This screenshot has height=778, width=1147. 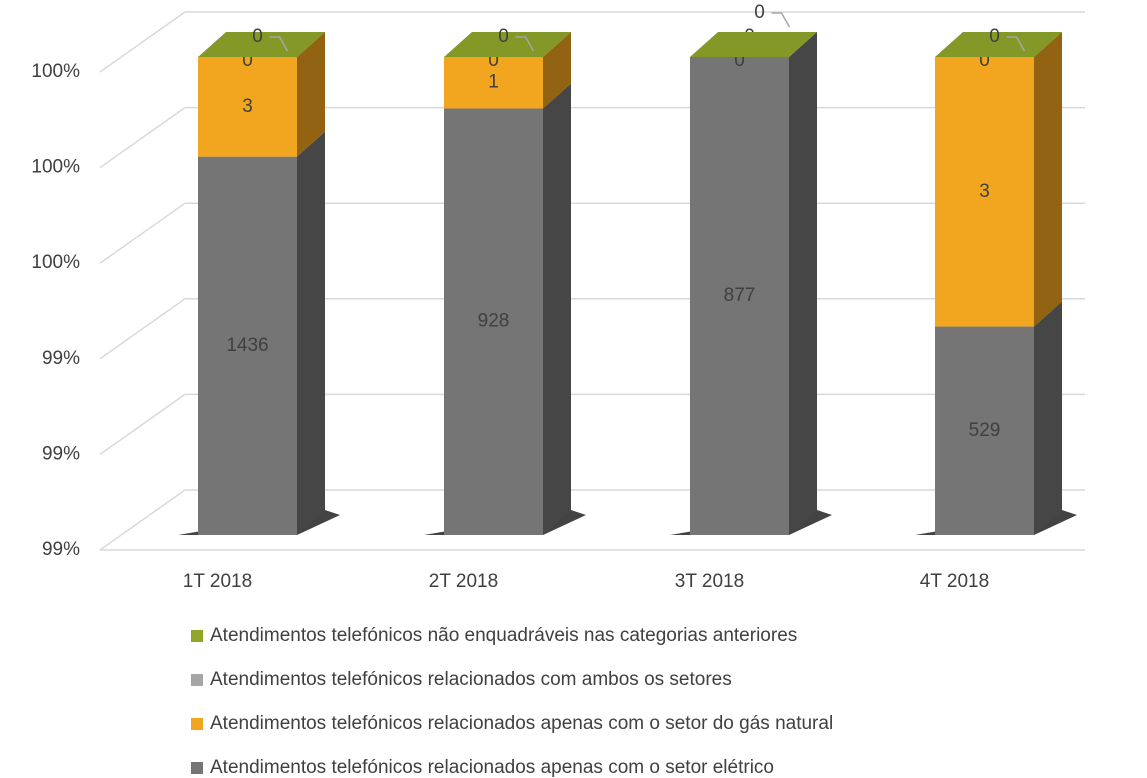 I want to click on data-label: 1436, so click(x=247, y=345).